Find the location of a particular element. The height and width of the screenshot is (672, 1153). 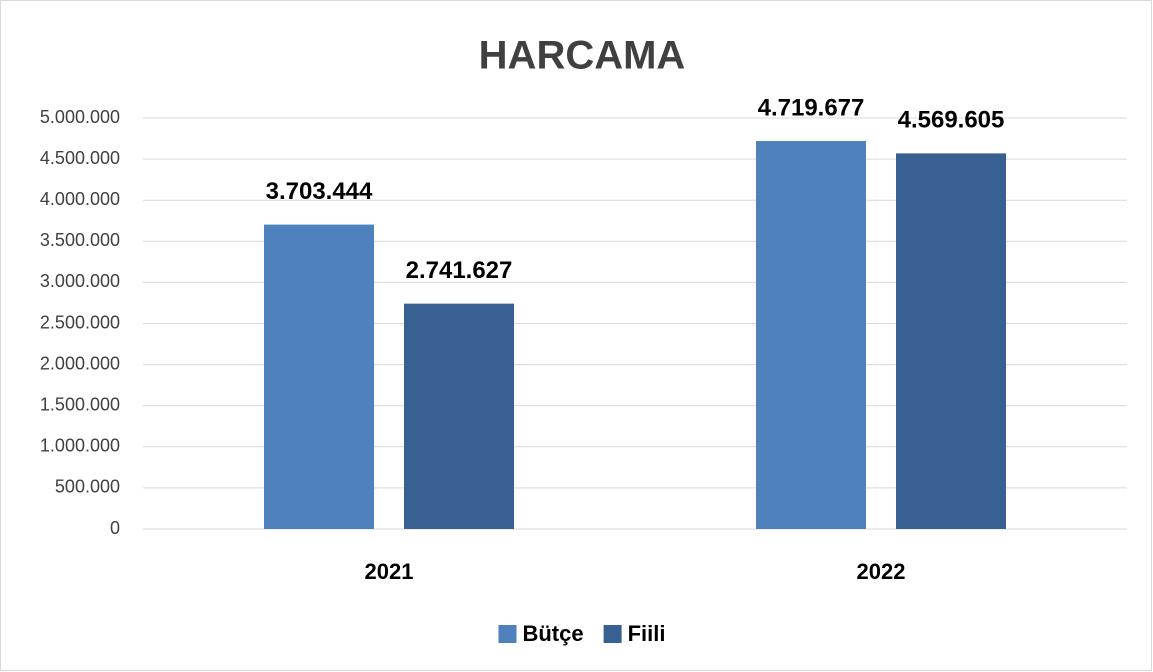

y-tick-label: 1.000.000 is located at coordinates (80, 446).